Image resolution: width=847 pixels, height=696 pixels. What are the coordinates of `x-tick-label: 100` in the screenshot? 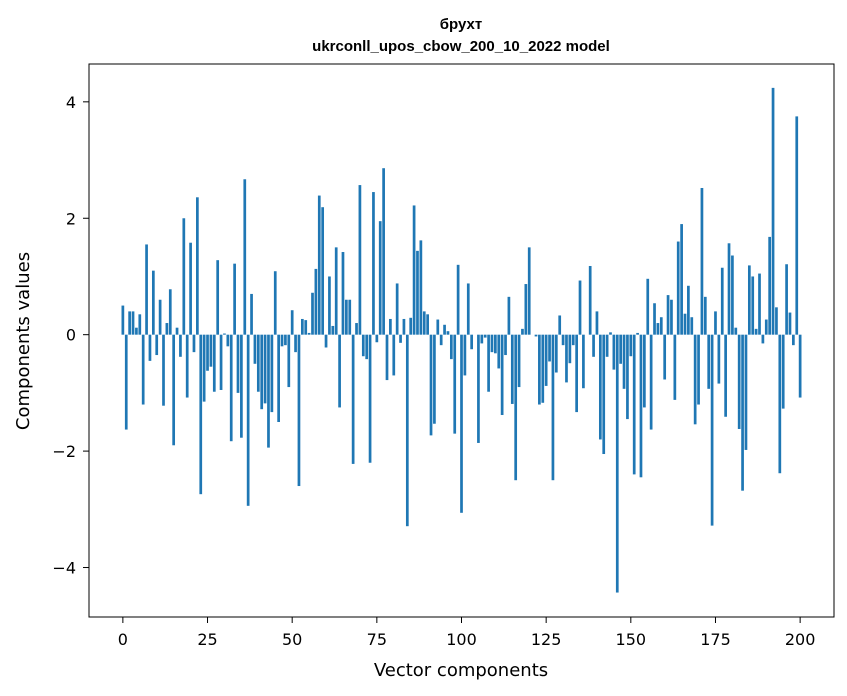 It's located at (461, 639).